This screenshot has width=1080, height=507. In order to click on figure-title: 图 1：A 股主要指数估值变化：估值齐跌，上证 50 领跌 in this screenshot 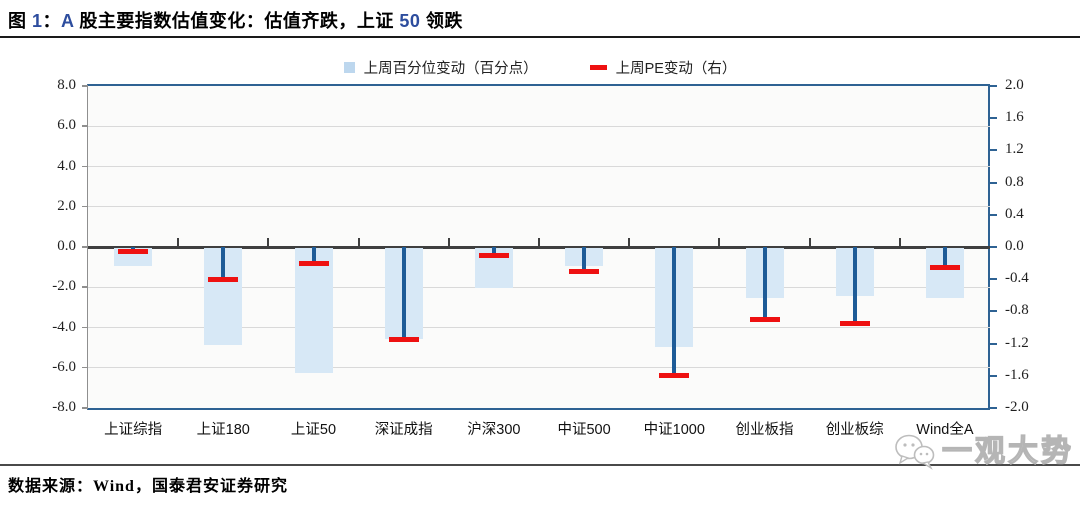, I will do `click(235, 20)`.